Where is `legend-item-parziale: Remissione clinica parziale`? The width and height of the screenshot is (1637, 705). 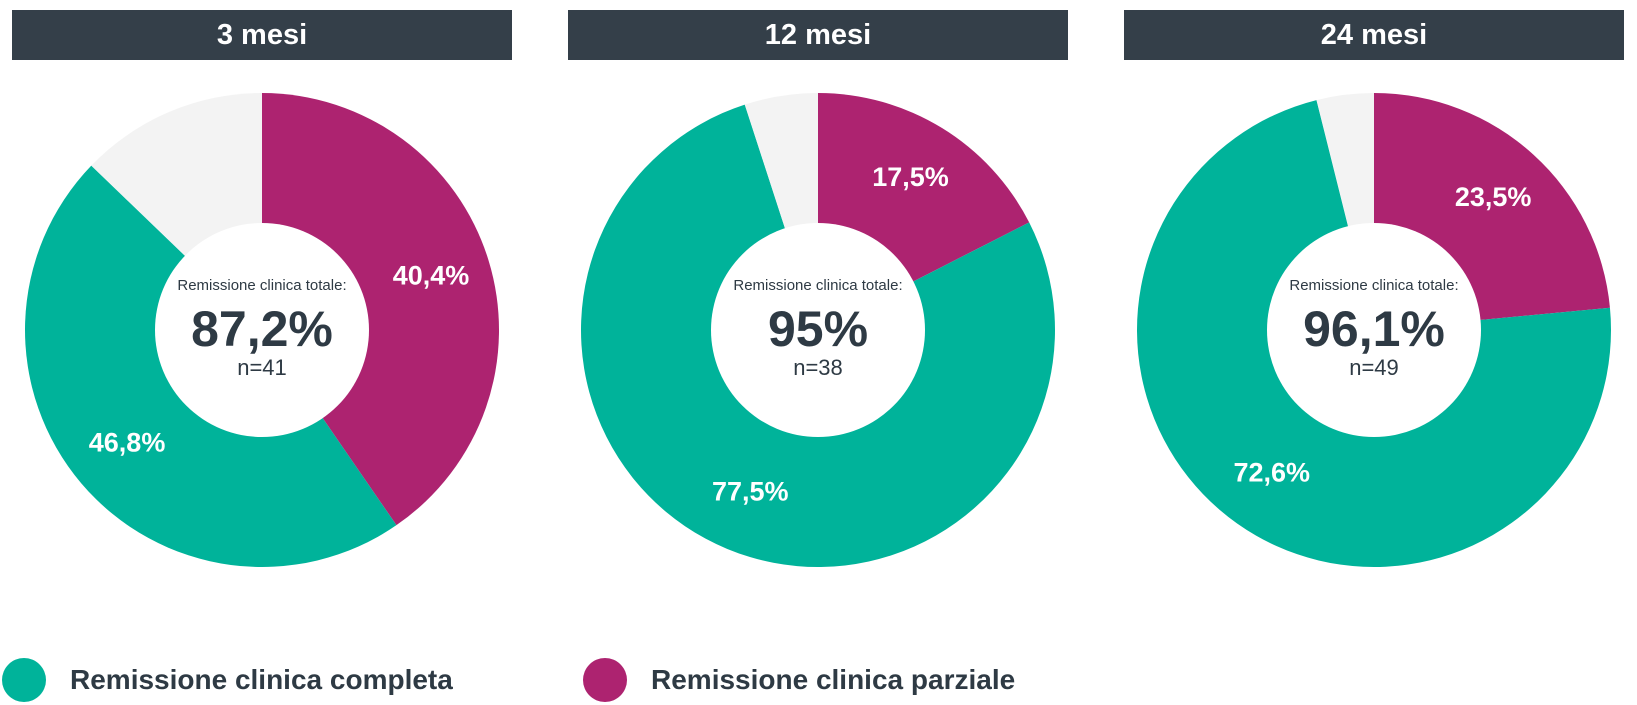 legend-item-parziale: Remissione clinica parziale is located at coordinates (799, 680).